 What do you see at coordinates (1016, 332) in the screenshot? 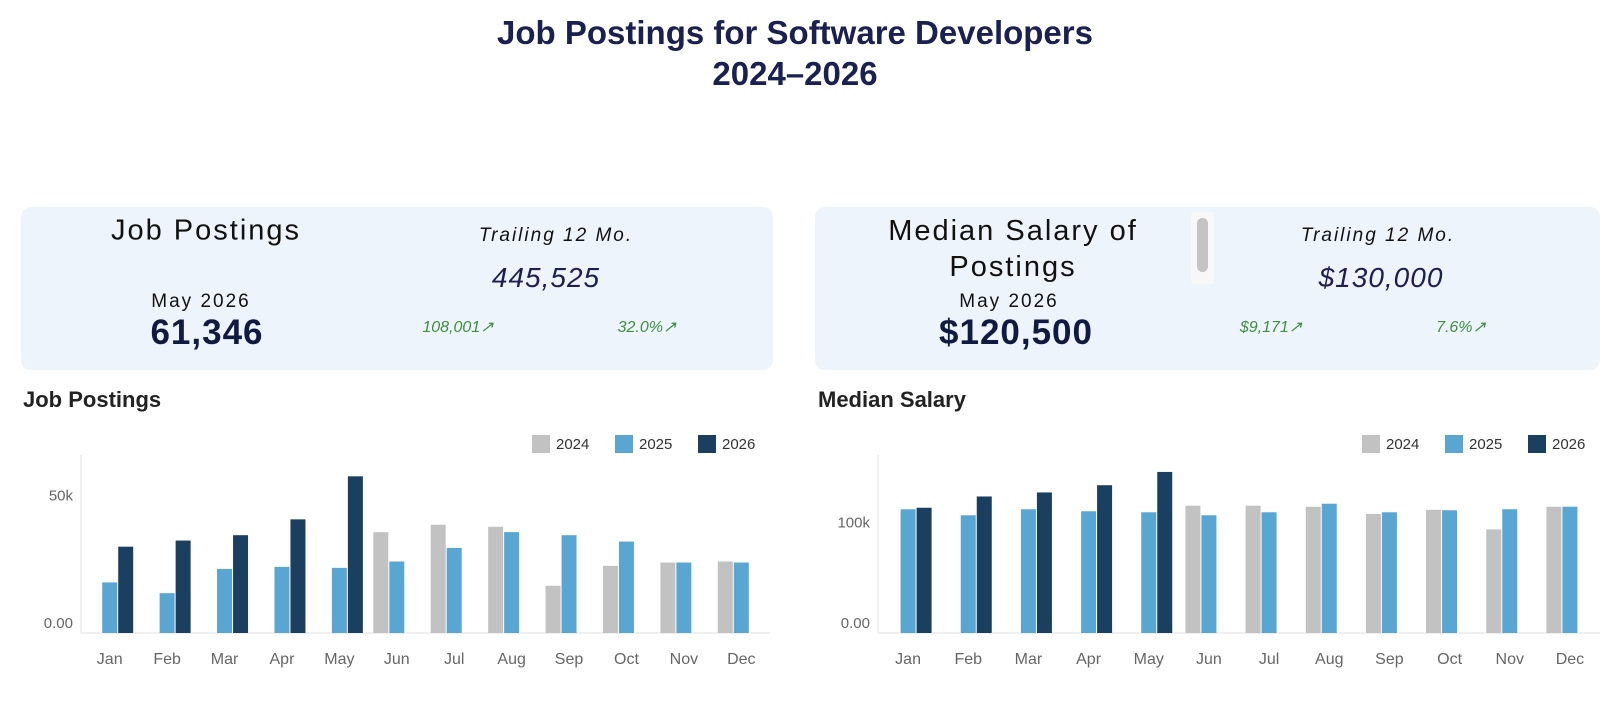
I see `card-value: $120,500` at bounding box center [1016, 332].